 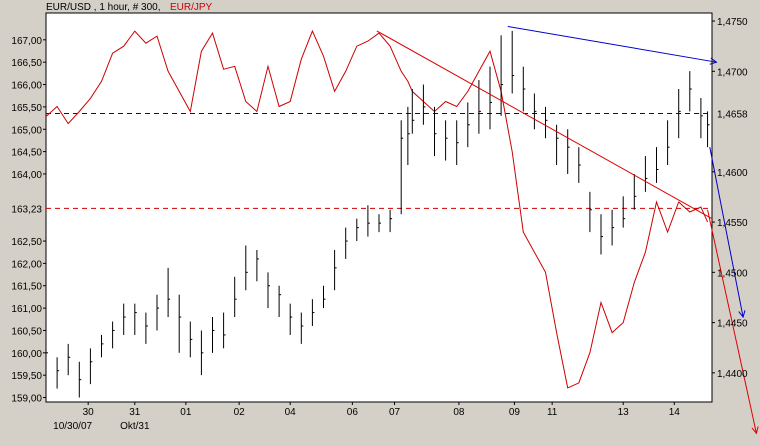 I want to click on left-axis-tick-label: 160,50, so click(x=26, y=331).